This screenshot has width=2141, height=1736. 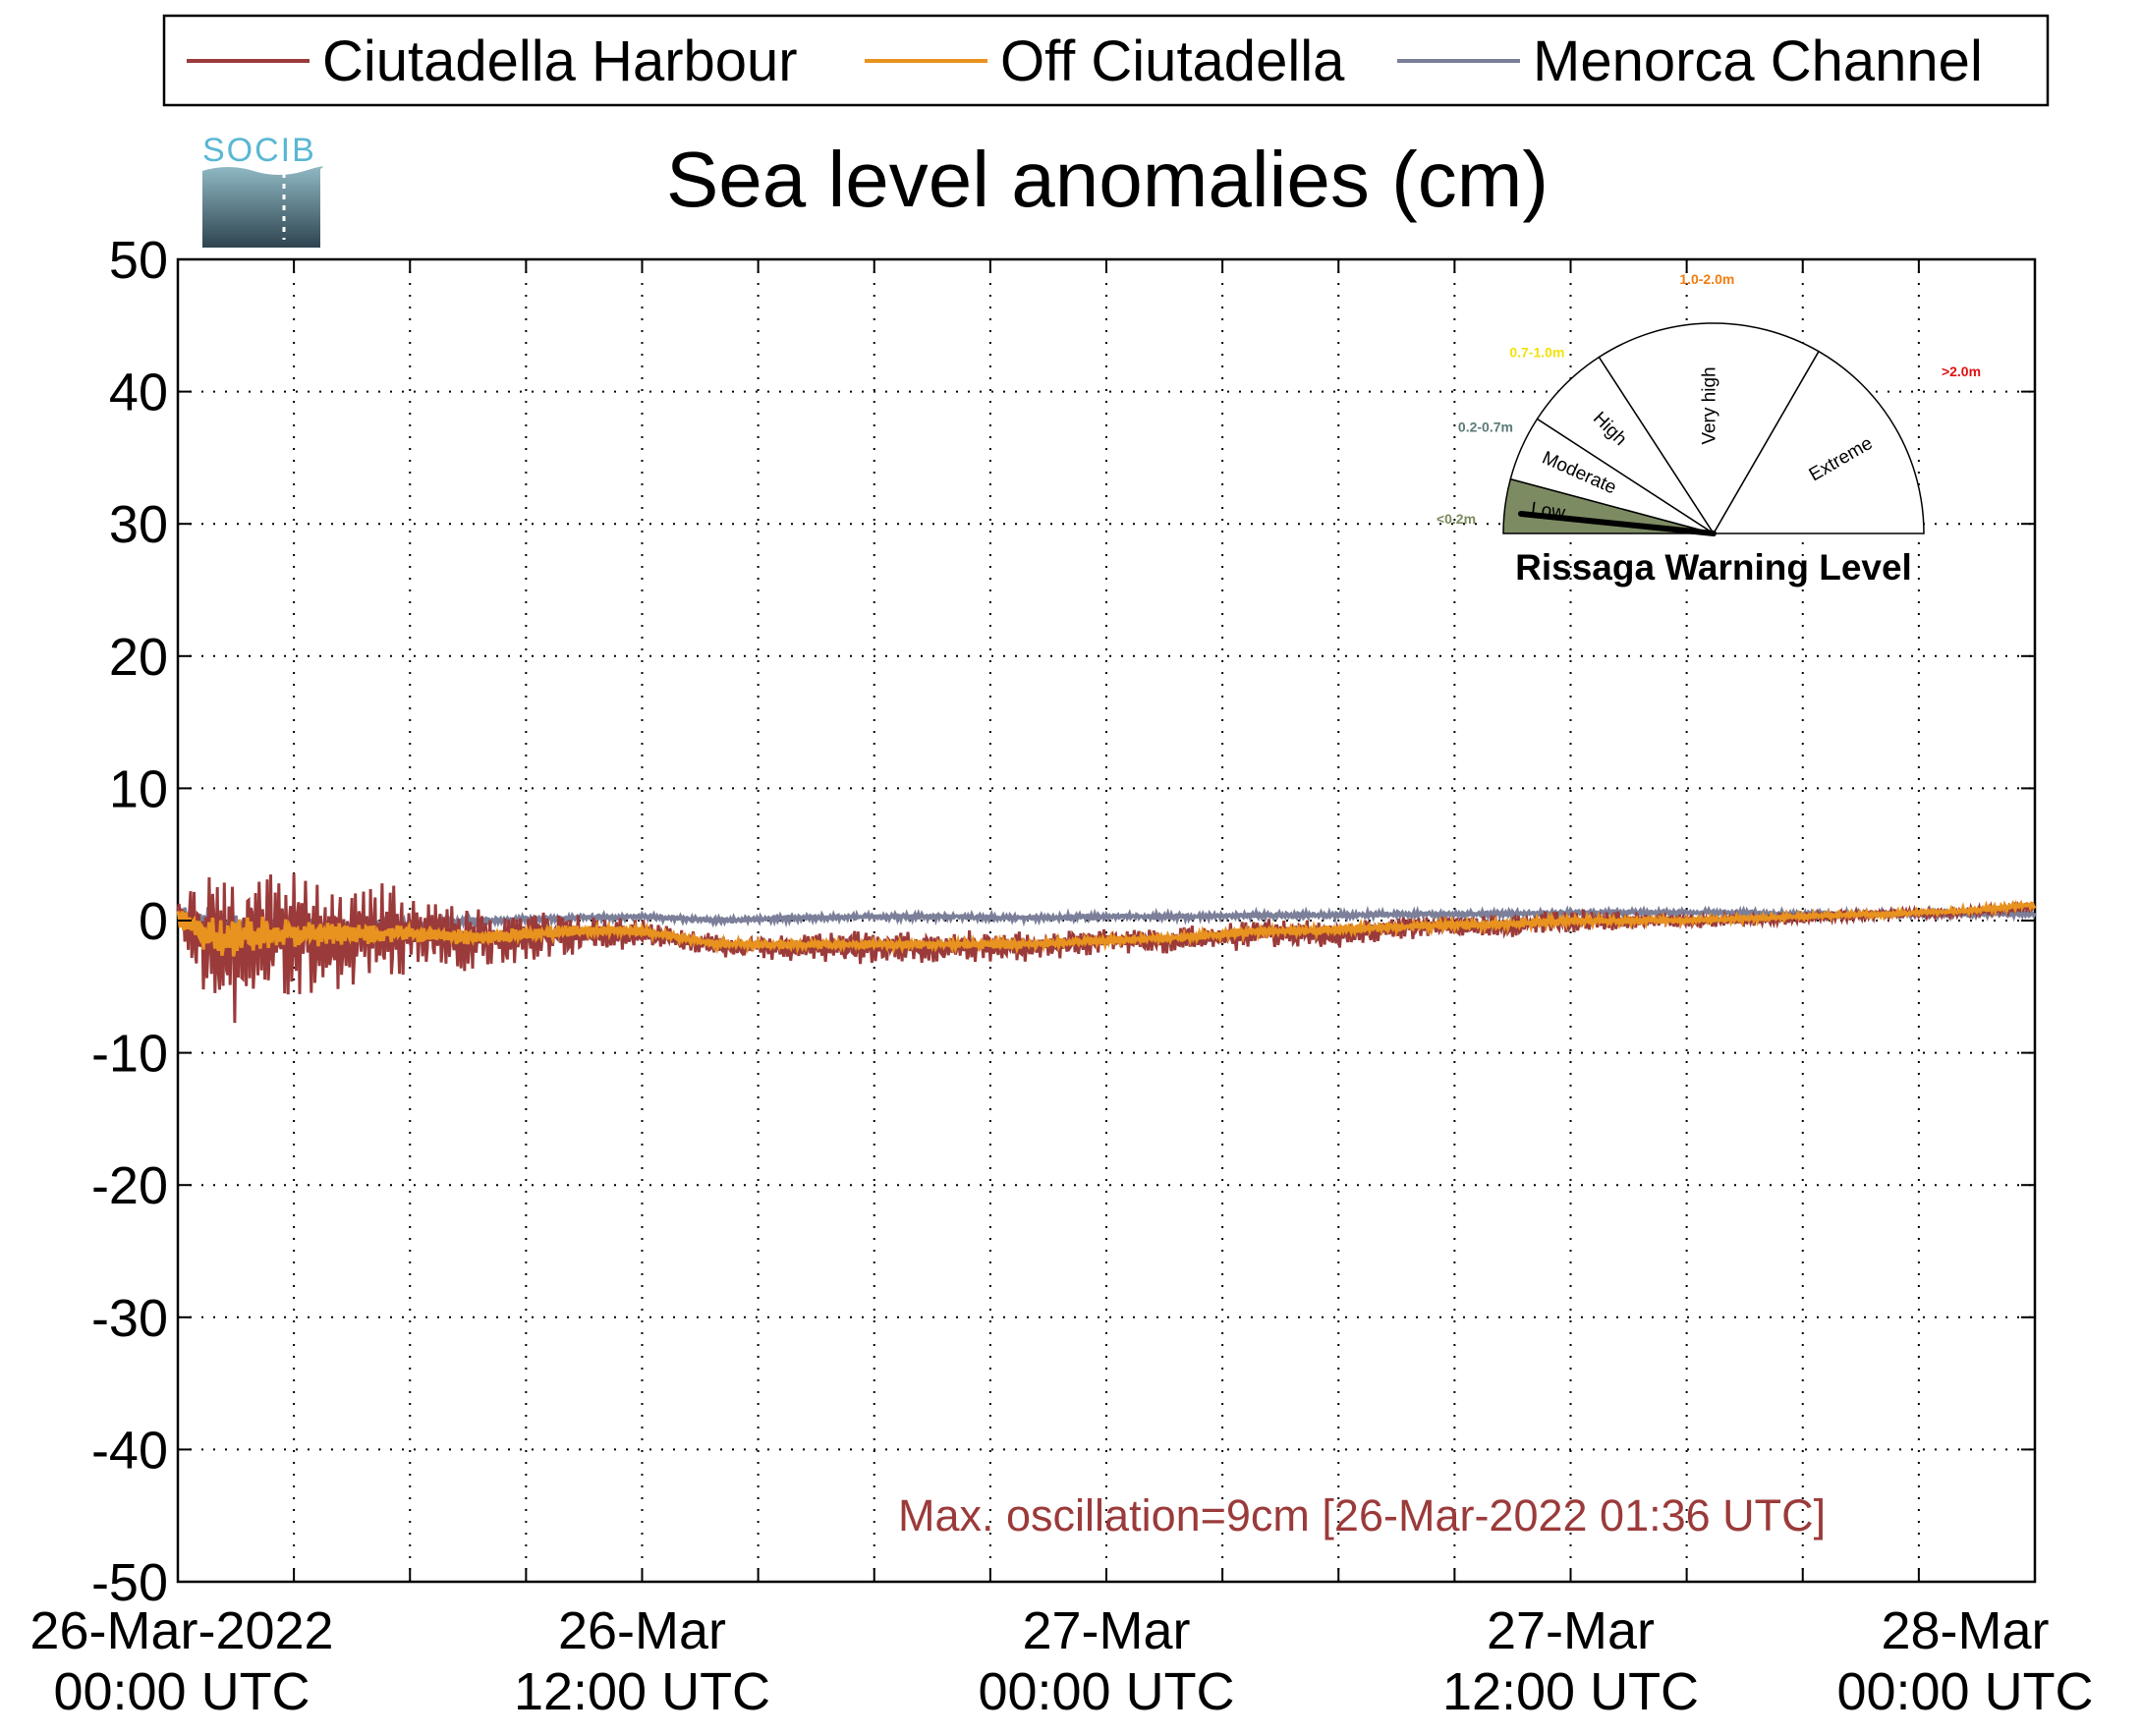 I want to click on gauge-range-very-high: 1.0-2.0m, so click(x=1706, y=279).